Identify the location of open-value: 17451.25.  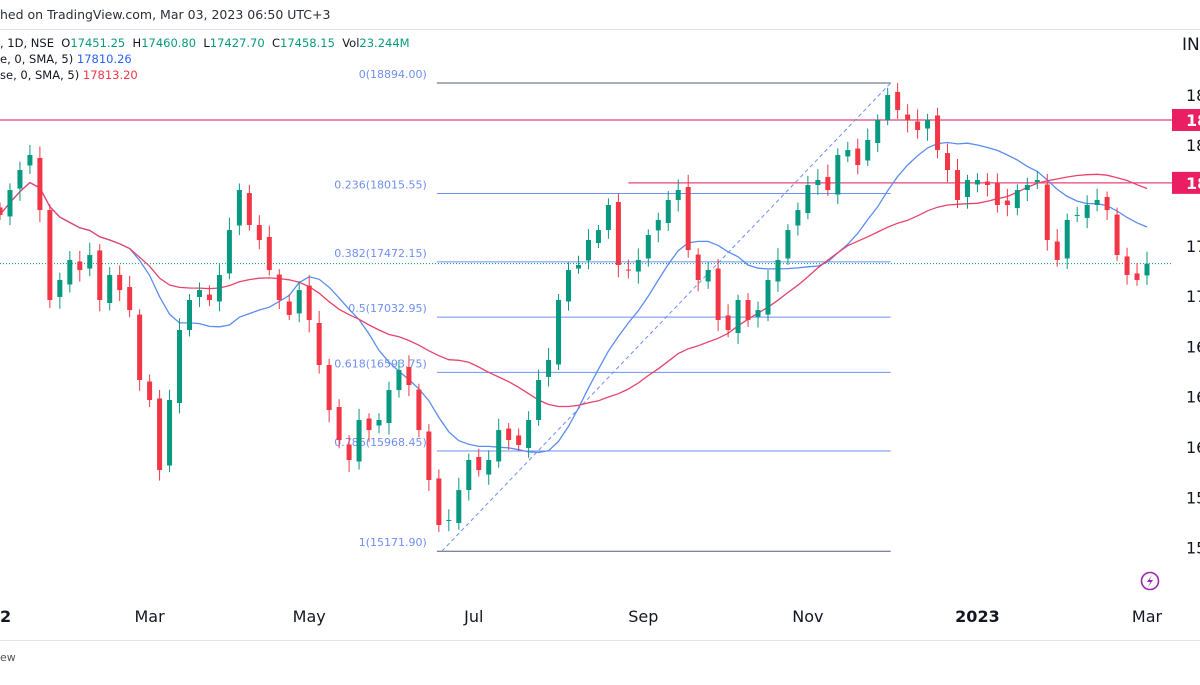
(98, 43).